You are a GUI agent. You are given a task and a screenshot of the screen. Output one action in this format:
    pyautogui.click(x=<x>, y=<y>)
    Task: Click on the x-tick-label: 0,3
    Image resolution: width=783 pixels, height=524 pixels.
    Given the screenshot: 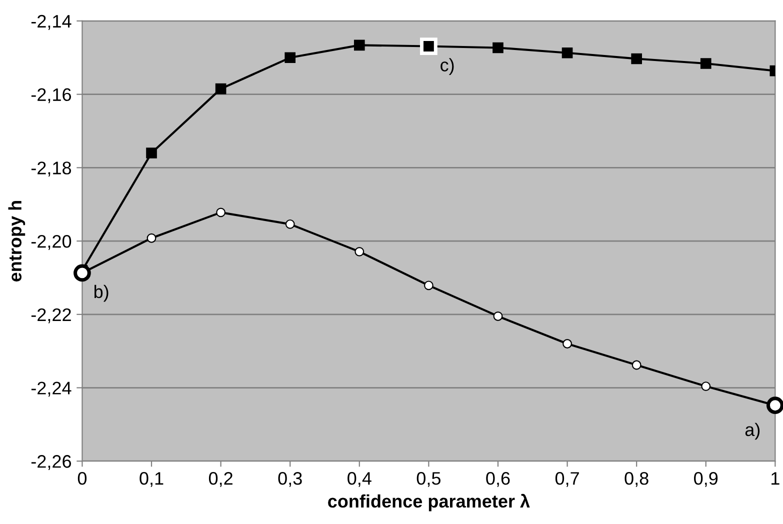 What is the action you would take?
    pyautogui.click(x=290, y=479)
    